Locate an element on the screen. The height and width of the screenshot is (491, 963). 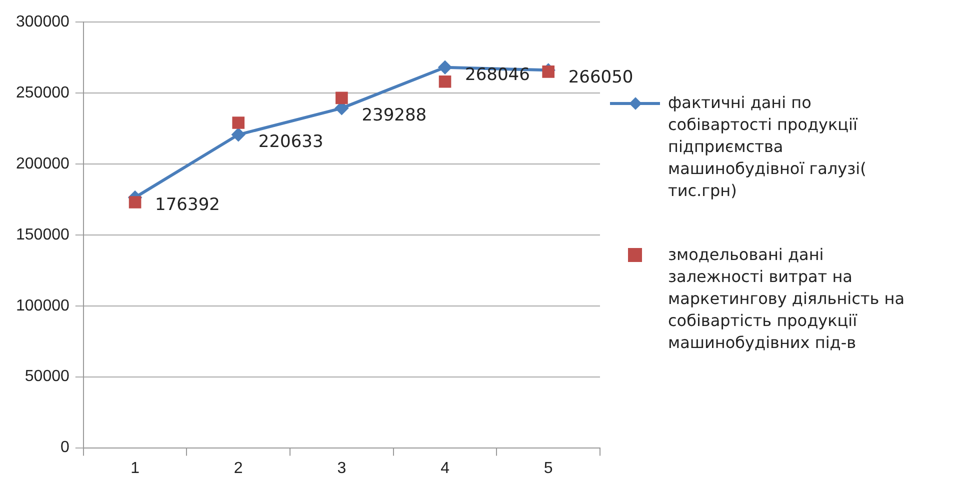
y-tick-label: 150000 is located at coordinates (43, 235).